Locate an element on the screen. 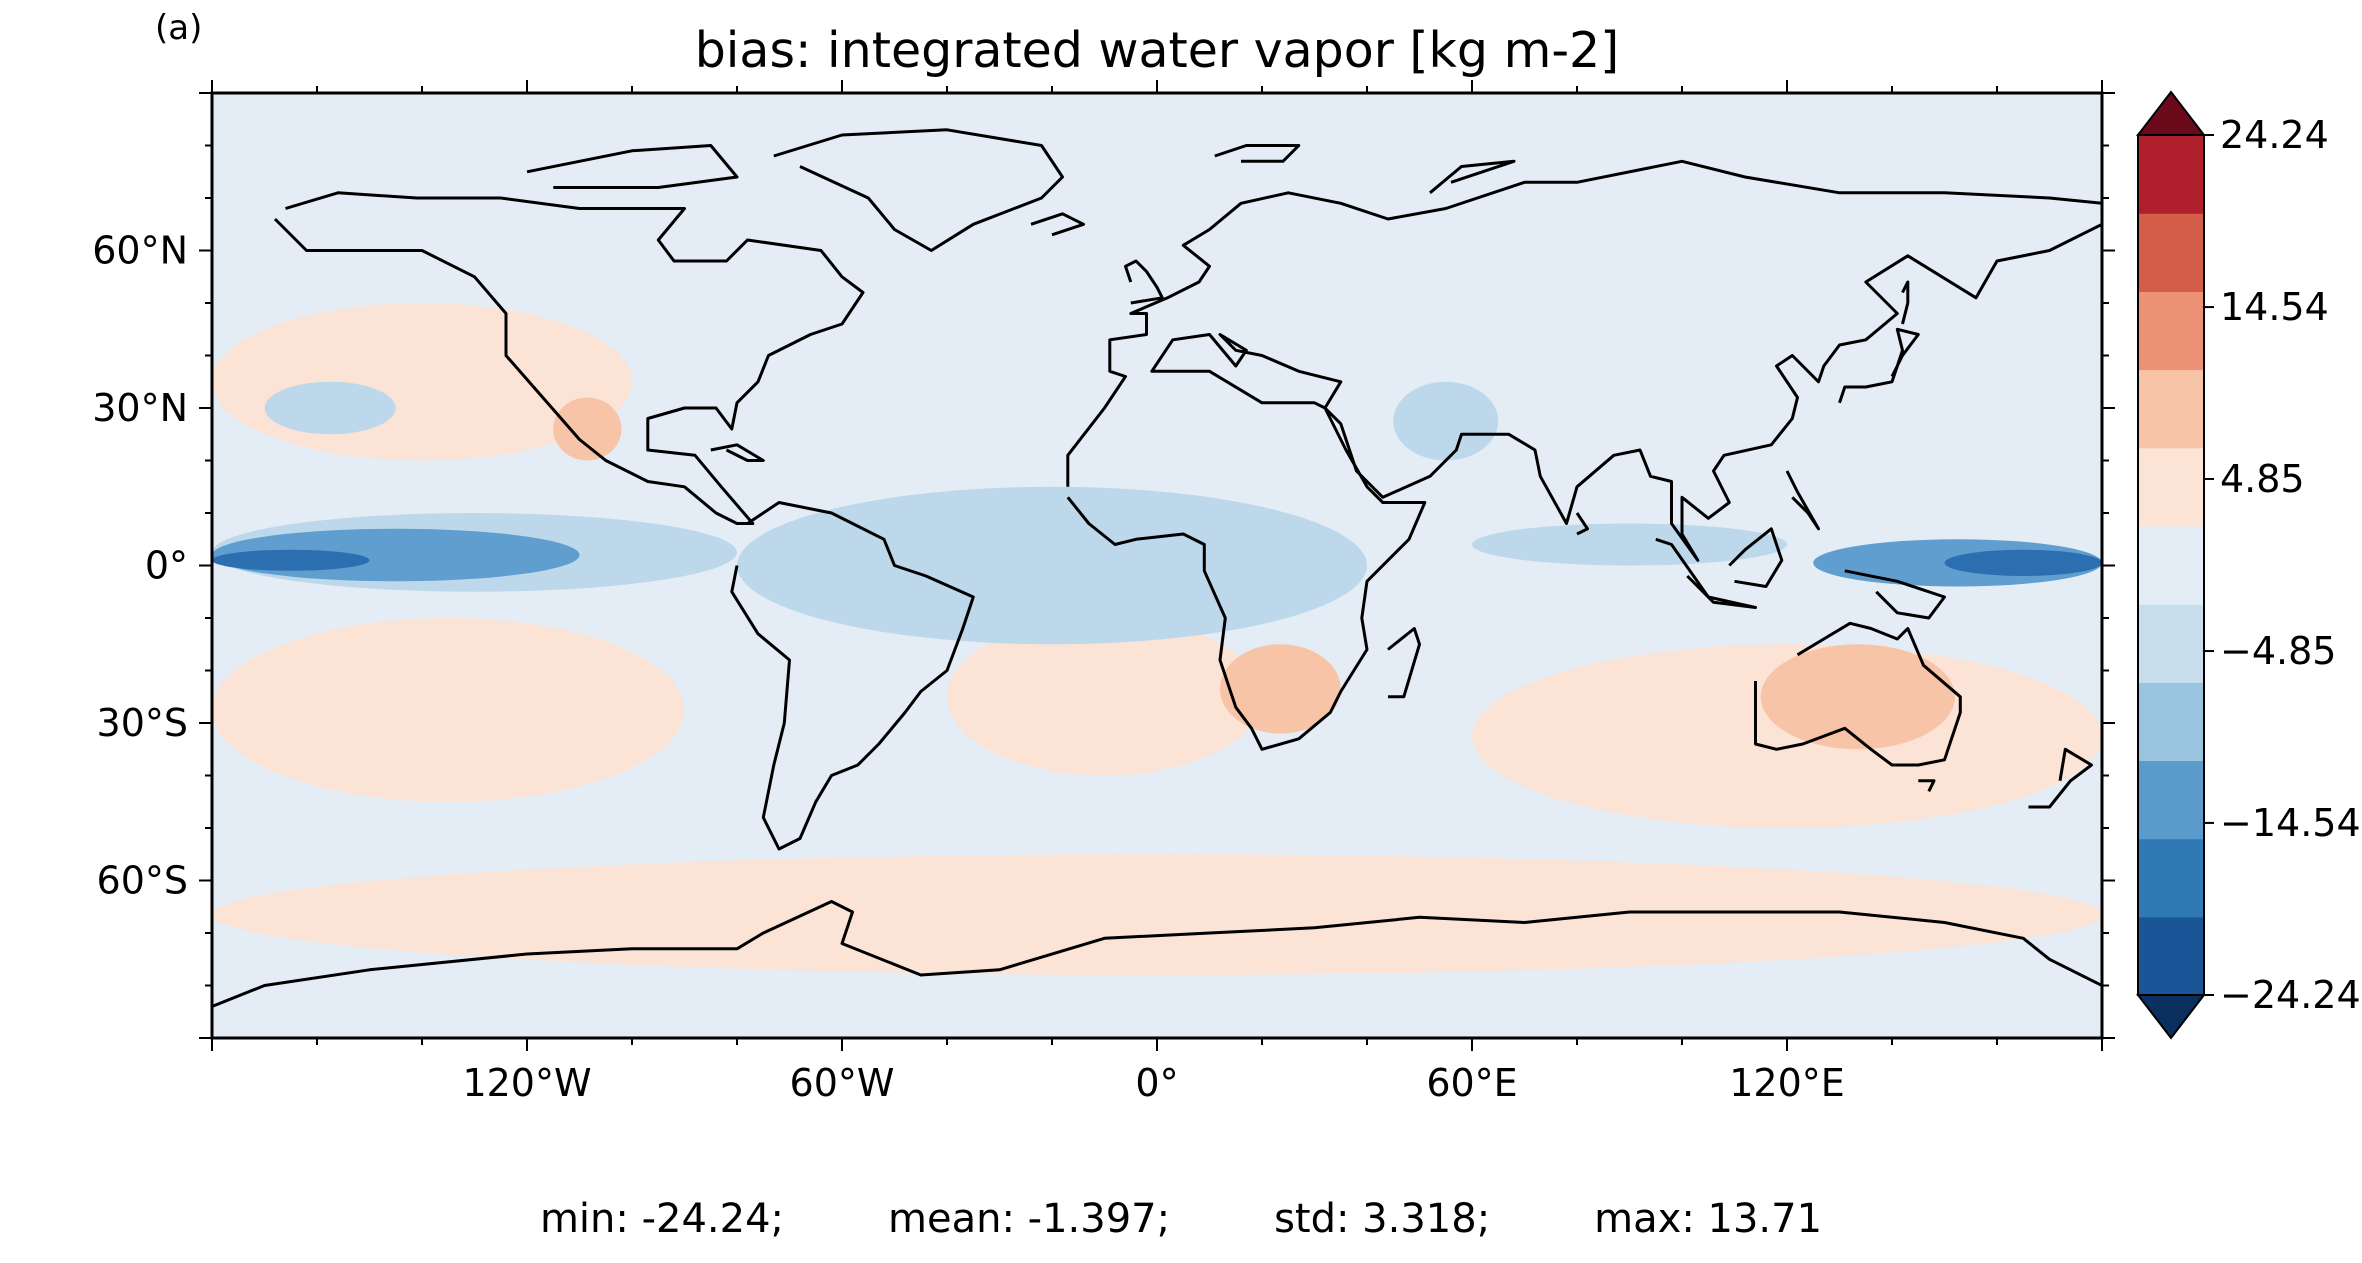 The height and width of the screenshot is (1263, 2362). coastline-japan is located at coordinates (1879, 365).